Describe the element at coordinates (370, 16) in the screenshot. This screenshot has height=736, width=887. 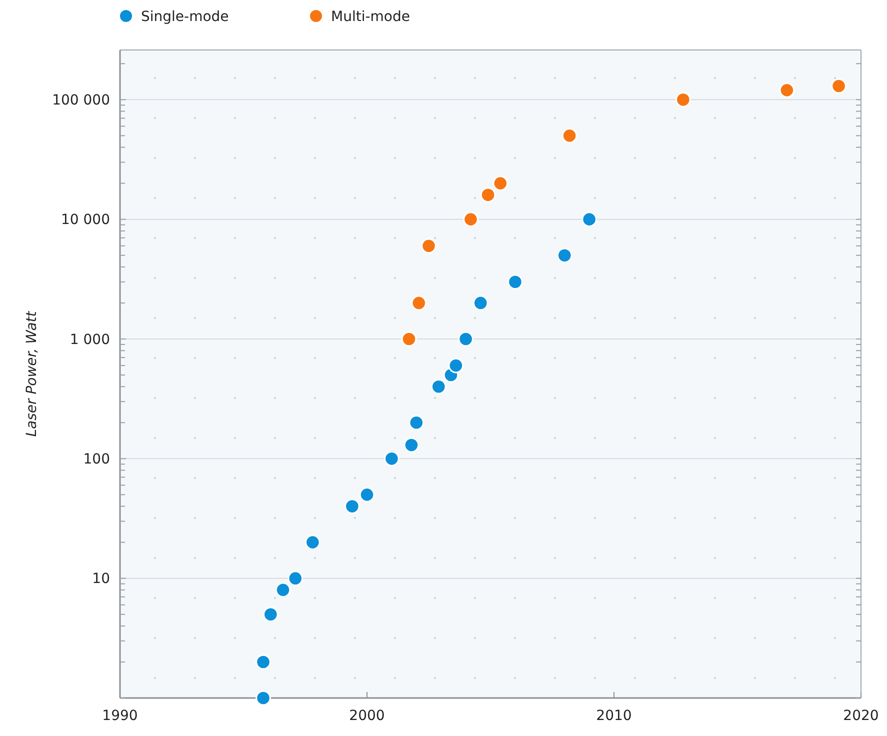
I see `legend-label: Multi-mode` at that location.